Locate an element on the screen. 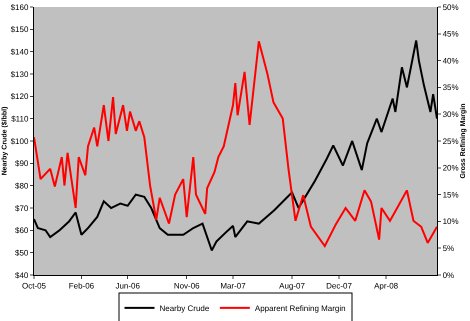 The width and height of the screenshot is (470, 321). y-tick-label: $90 is located at coordinates (22, 163).